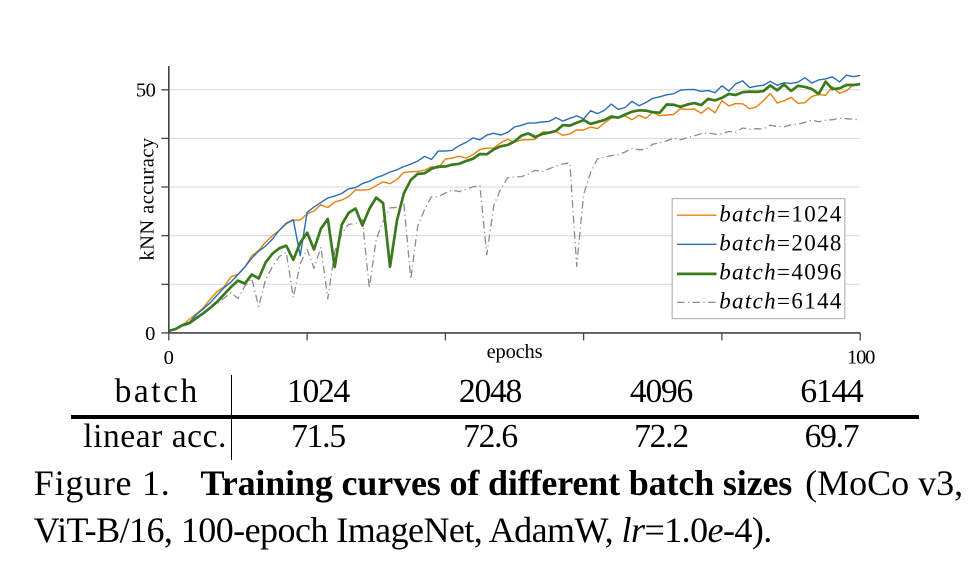 This screenshot has height=578, width=973. What do you see at coordinates (146, 90) in the screenshot?
I see `svg-text: 50` at bounding box center [146, 90].